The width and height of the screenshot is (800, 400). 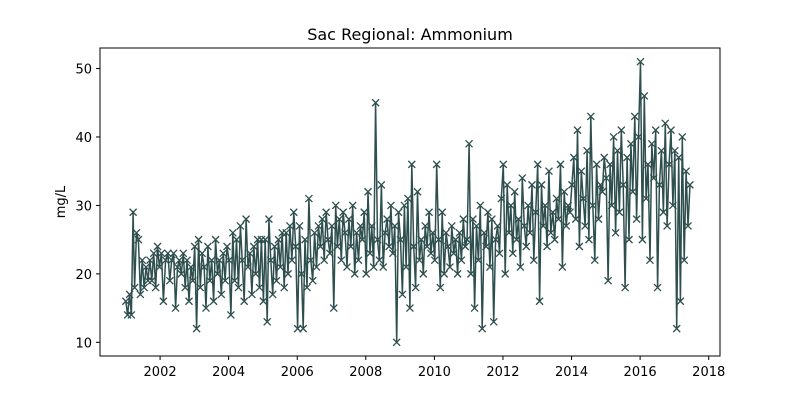 What do you see at coordinates (434, 372) in the screenshot?
I see `x-tick-label: 2010` at bounding box center [434, 372].